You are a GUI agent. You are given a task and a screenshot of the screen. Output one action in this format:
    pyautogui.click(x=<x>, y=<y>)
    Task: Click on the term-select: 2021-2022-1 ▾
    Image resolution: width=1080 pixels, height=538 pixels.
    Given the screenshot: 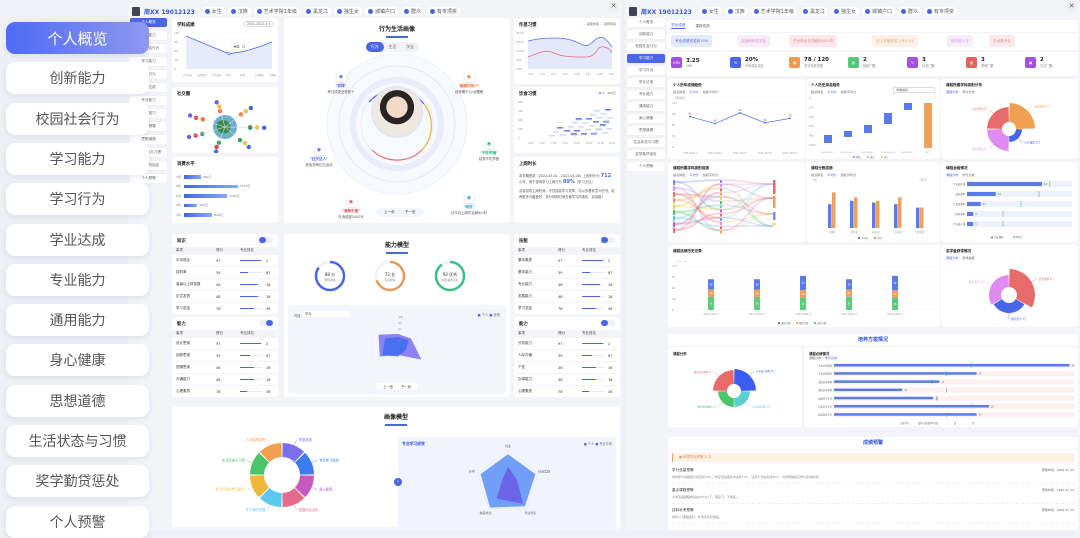 What is the action you would take?
    pyautogui.click(x=258, y=24)
    